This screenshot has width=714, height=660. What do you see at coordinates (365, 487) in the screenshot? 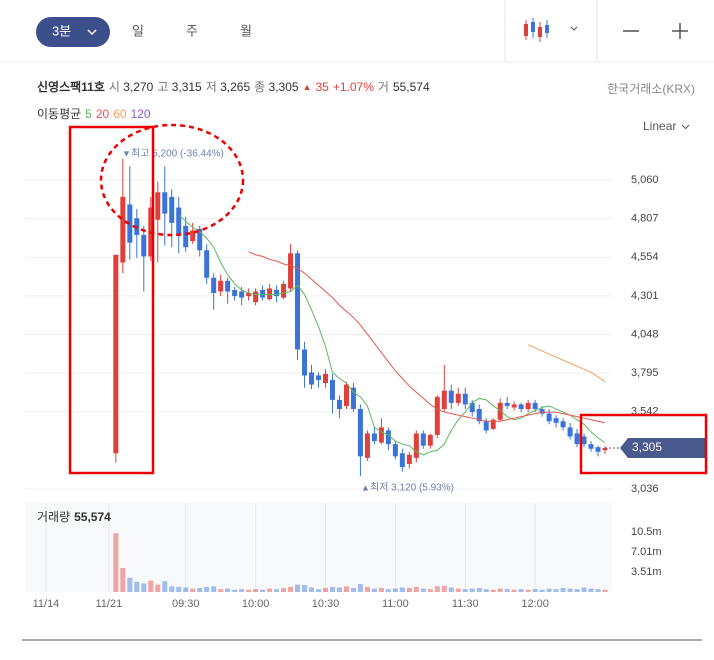
I see `marker: ▲` at bounding box center [365, 487].